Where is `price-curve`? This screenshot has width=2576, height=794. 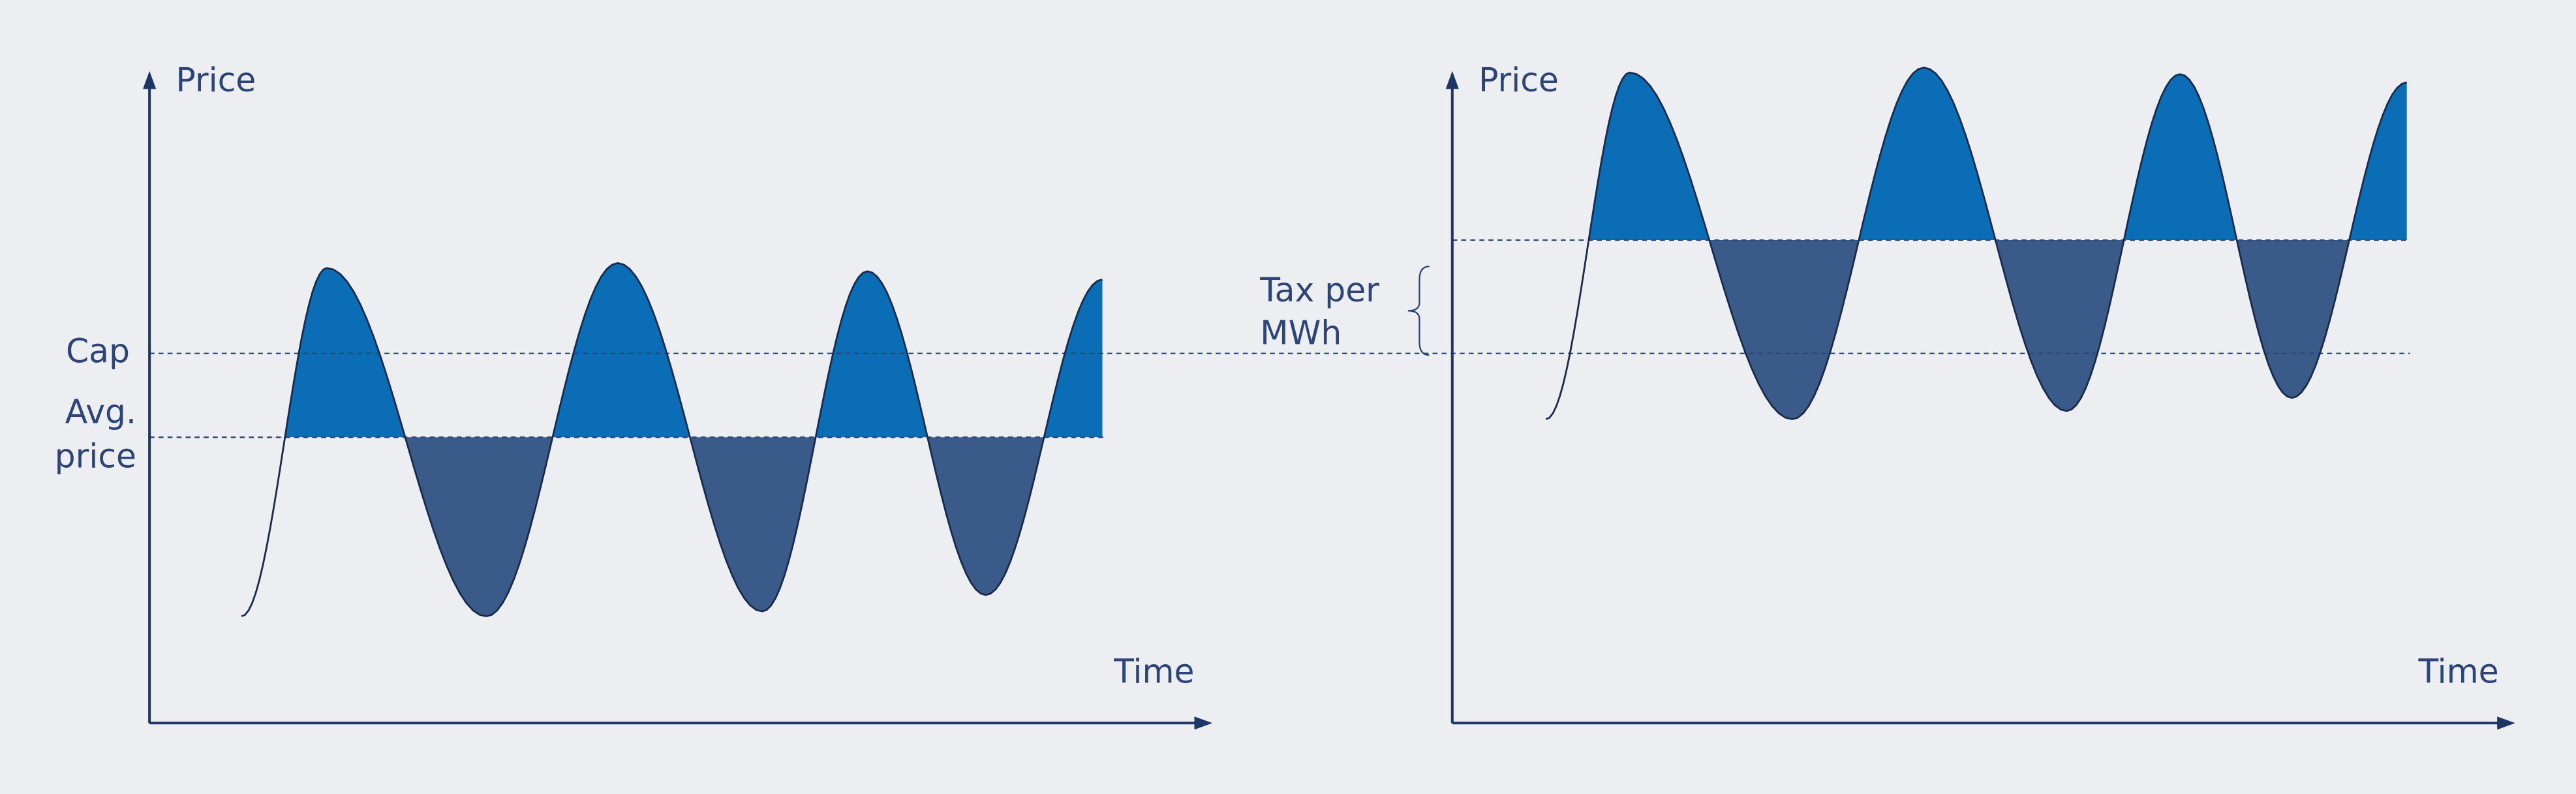
price-curve is located at coordinates (1976, 243).